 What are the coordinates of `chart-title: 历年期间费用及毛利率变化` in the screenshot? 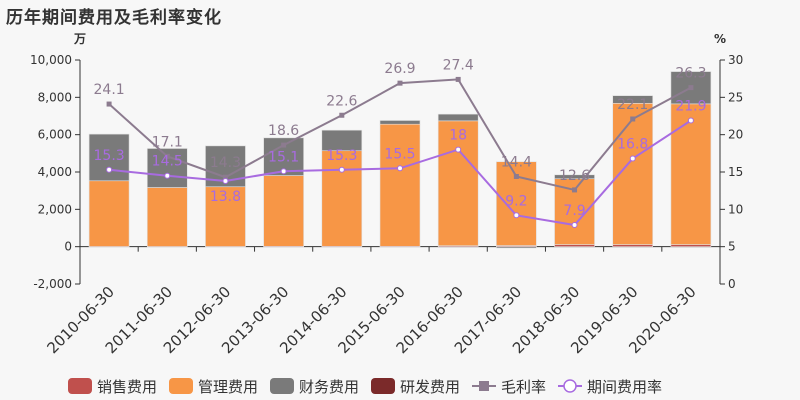 It's located at (114, 18).